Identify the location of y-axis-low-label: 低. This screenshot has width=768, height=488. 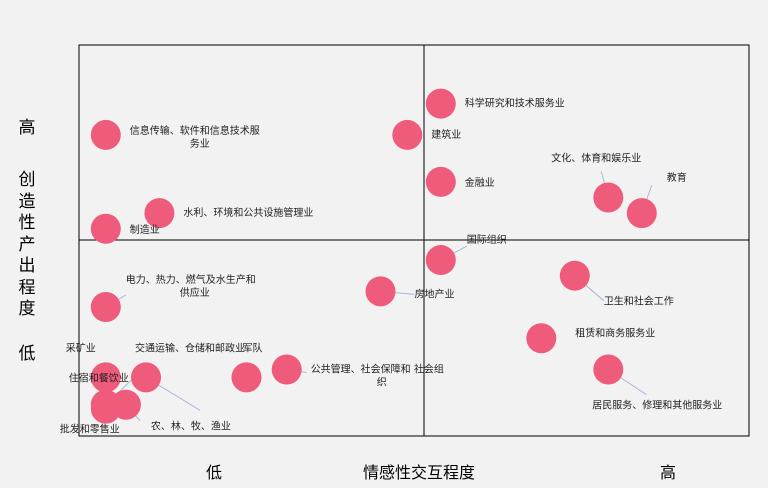
(27, 354).